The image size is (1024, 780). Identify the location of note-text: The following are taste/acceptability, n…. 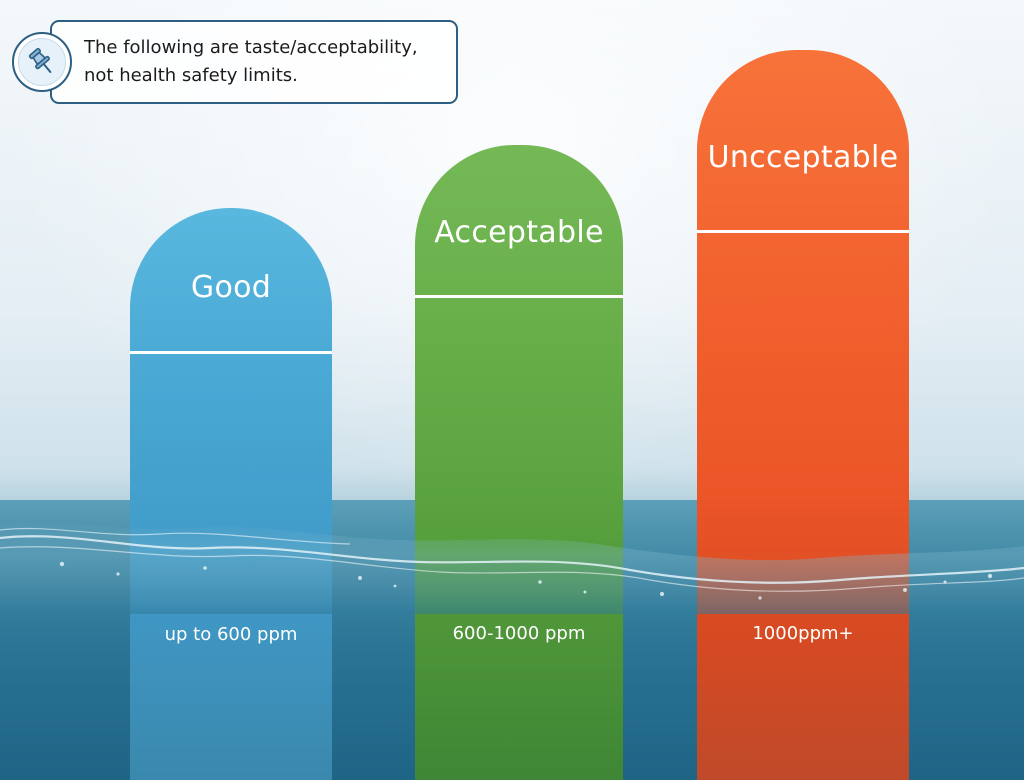
(269, 62).